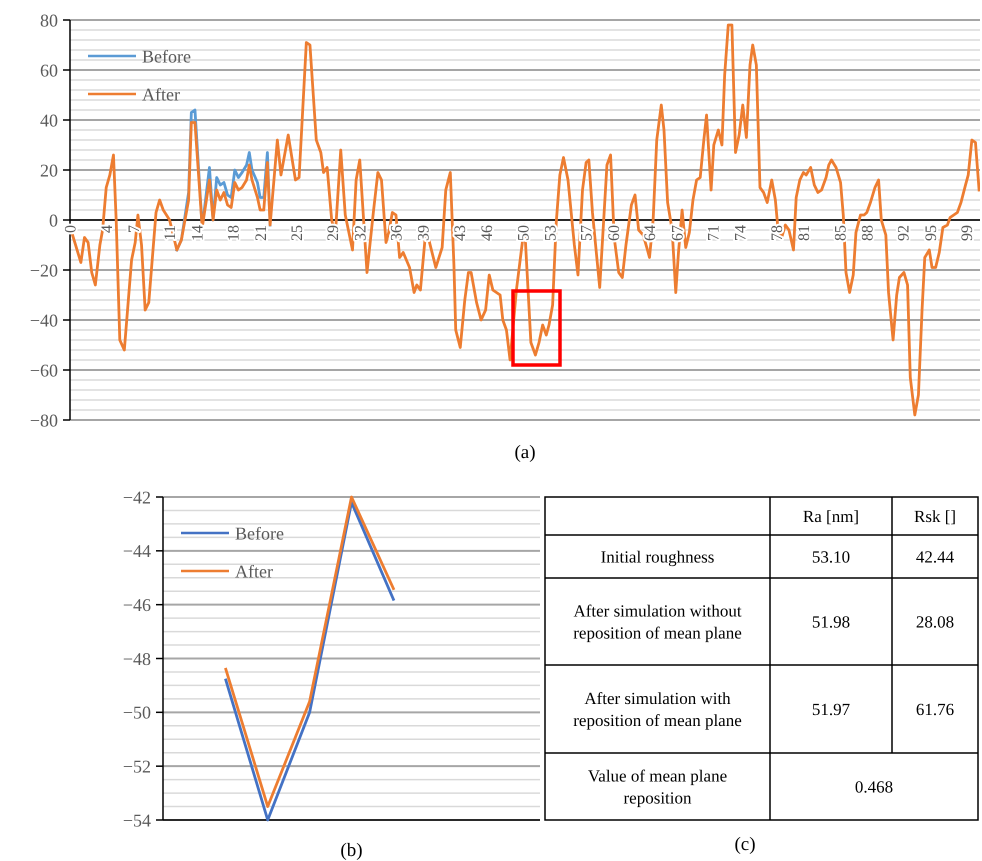  I want to click on x-tick-label: 7, so click(134, 229).